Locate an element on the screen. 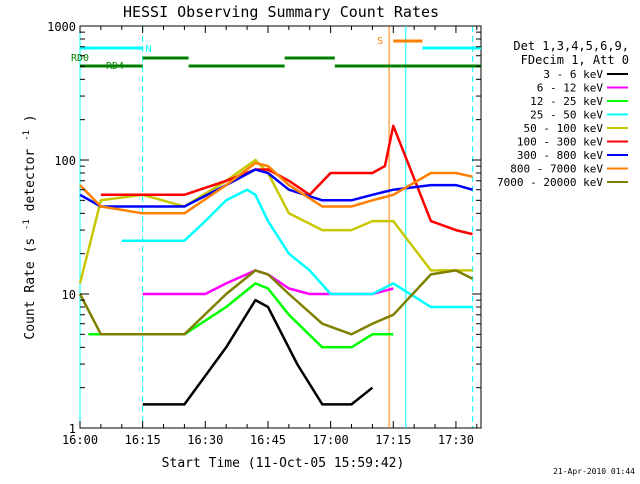 The height and width of the screenshot is (484, 640). x-tick-label-4: 17:00 is located at coordinates (331, 440).